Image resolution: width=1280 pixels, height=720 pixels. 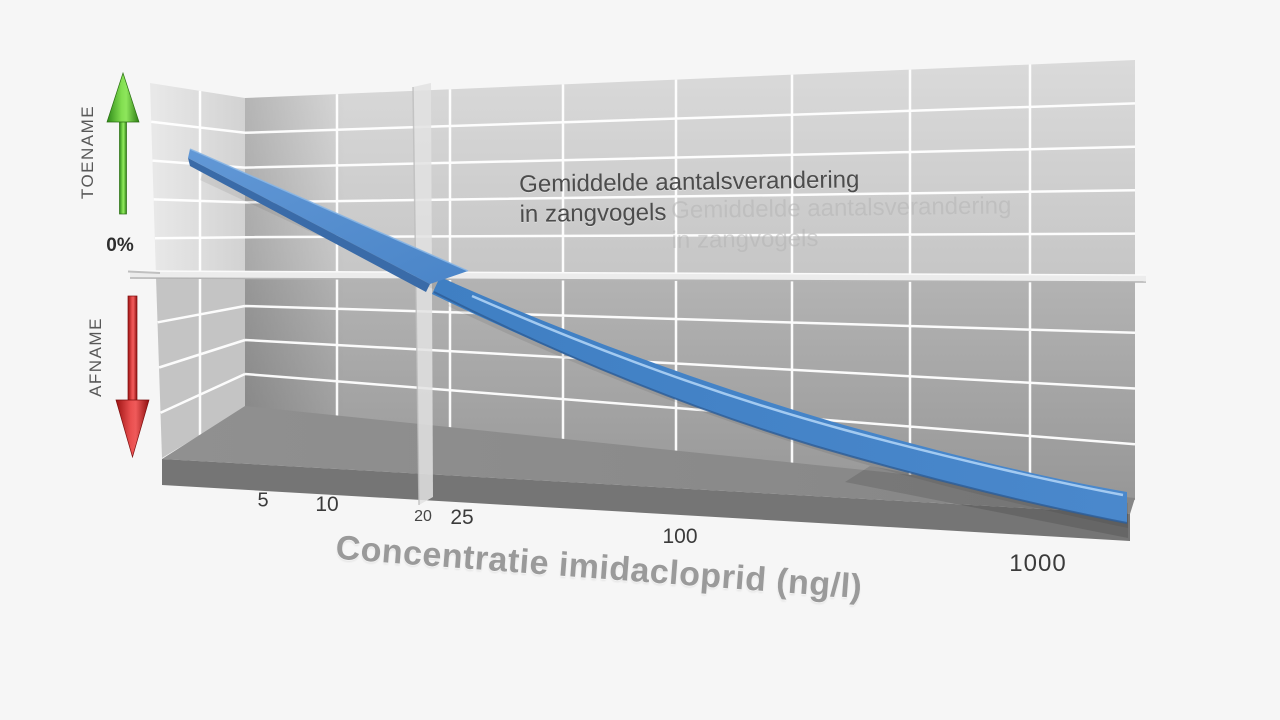 What do you see at coordinates (797, 395) in the screenshot?
I see `ribbon-highlight-ridge` at bounding box center [797, 395].